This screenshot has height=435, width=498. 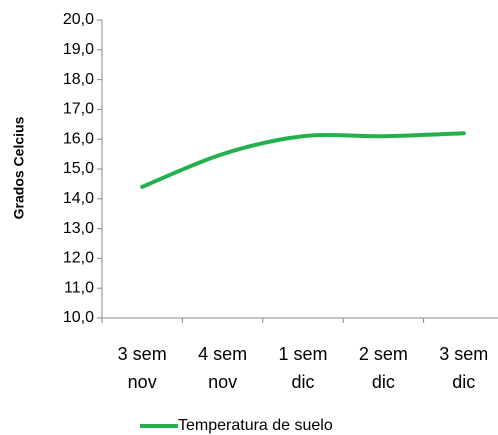 What do you see at coordinates (78, 198) in the screenshot?
I see `y-tick-label: 14,0` at bounding box center [78, 198].